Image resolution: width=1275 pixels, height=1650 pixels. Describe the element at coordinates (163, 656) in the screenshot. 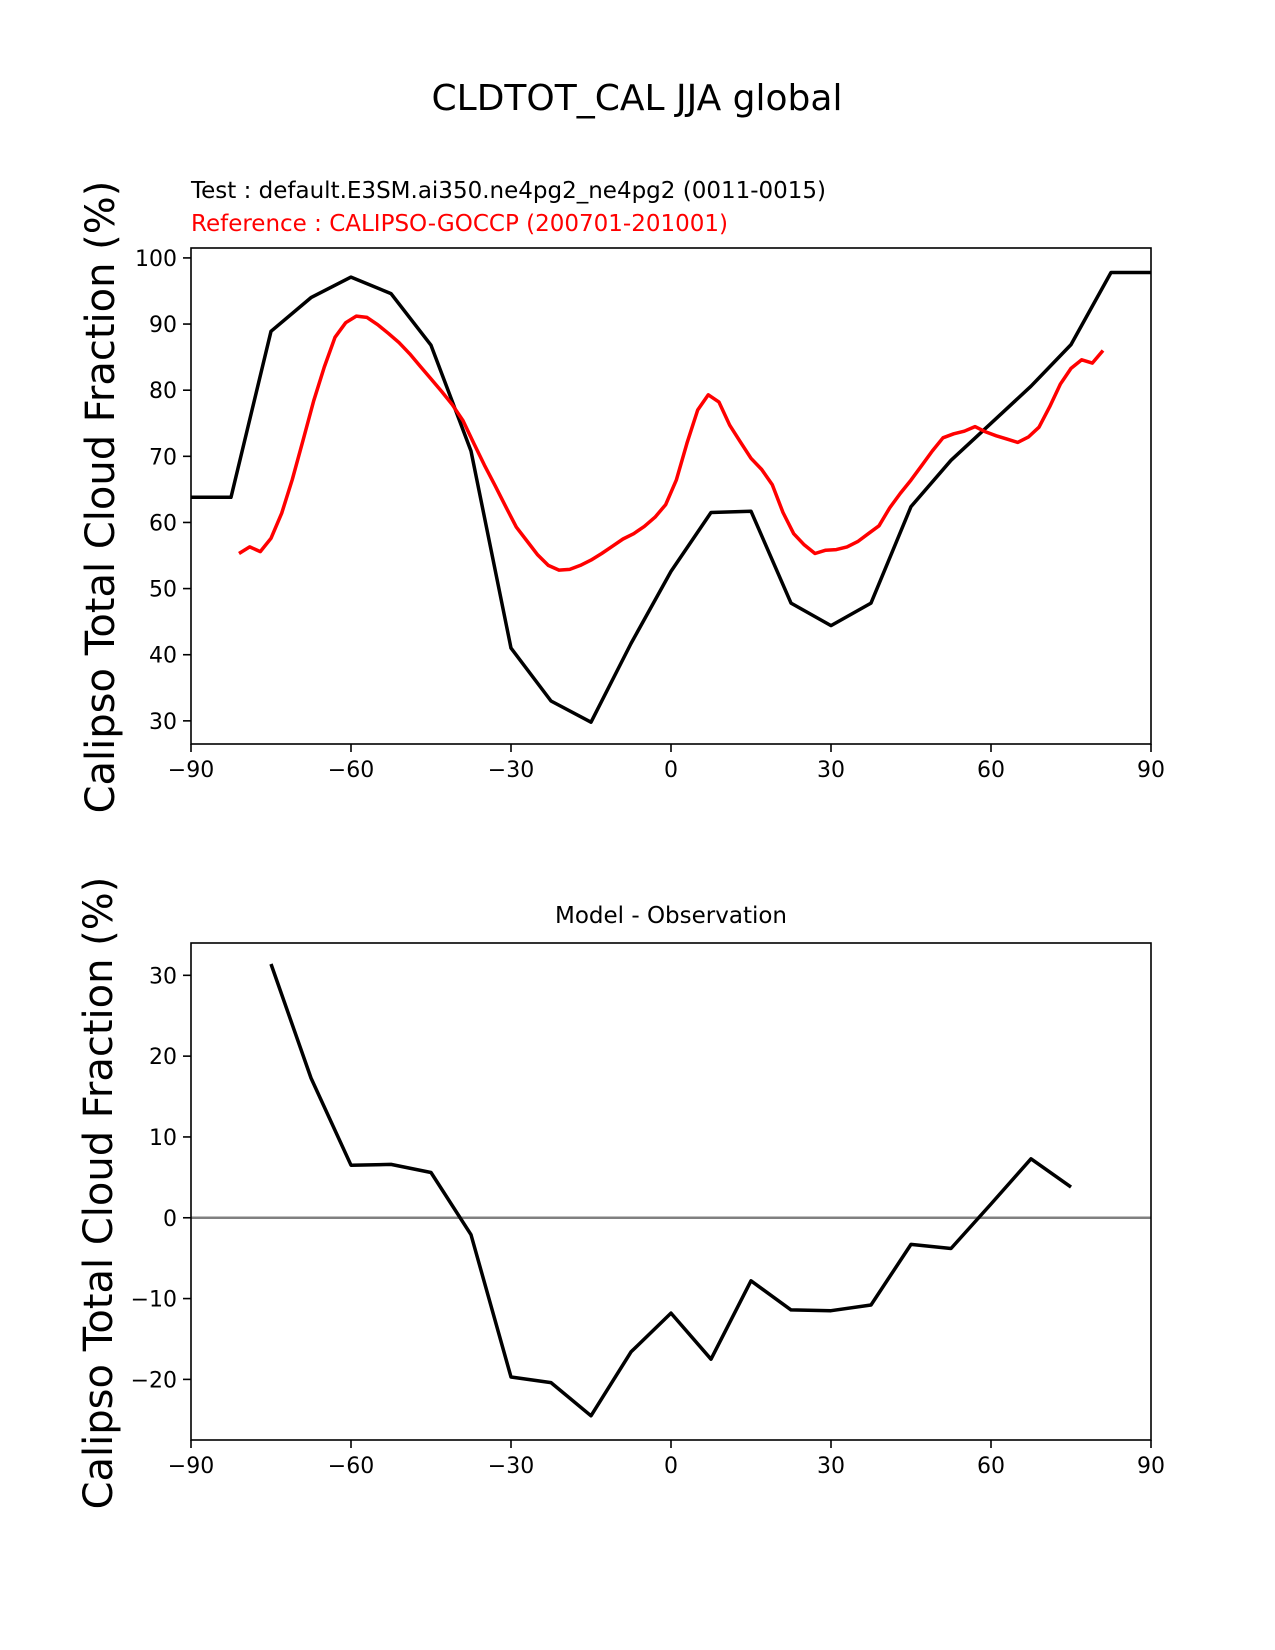

I see `top-panel-ytick-label: 40` at that location.